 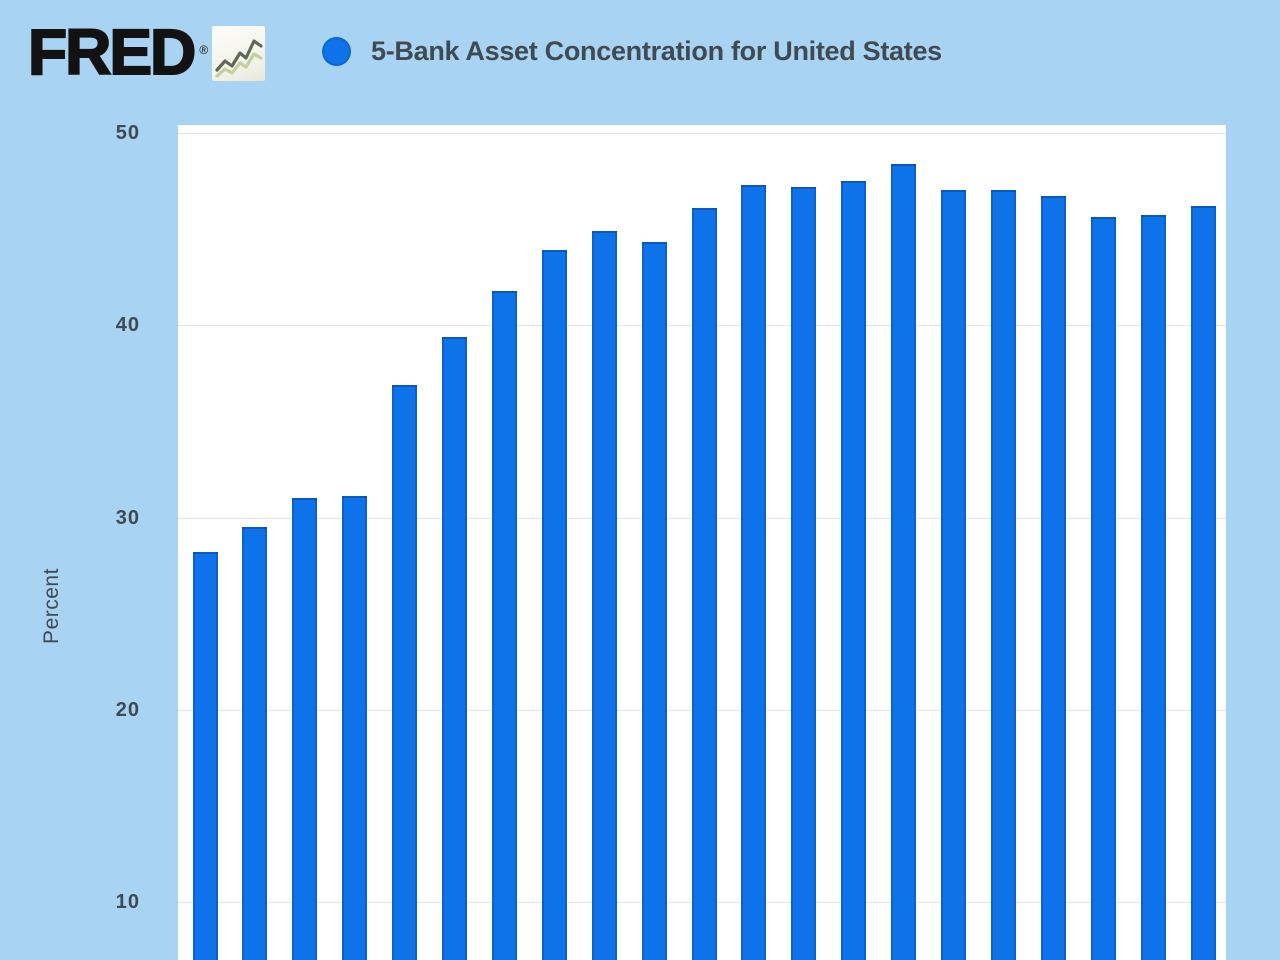 I want to click on y-tick-label-20: 20, so click(x=127, y=709).